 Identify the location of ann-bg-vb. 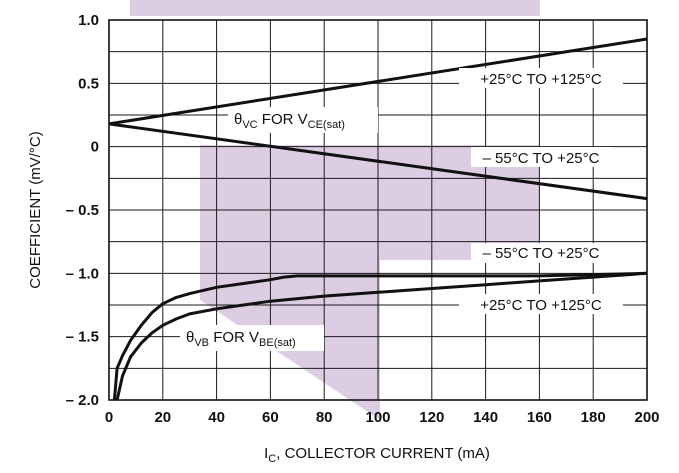
(252, 338).